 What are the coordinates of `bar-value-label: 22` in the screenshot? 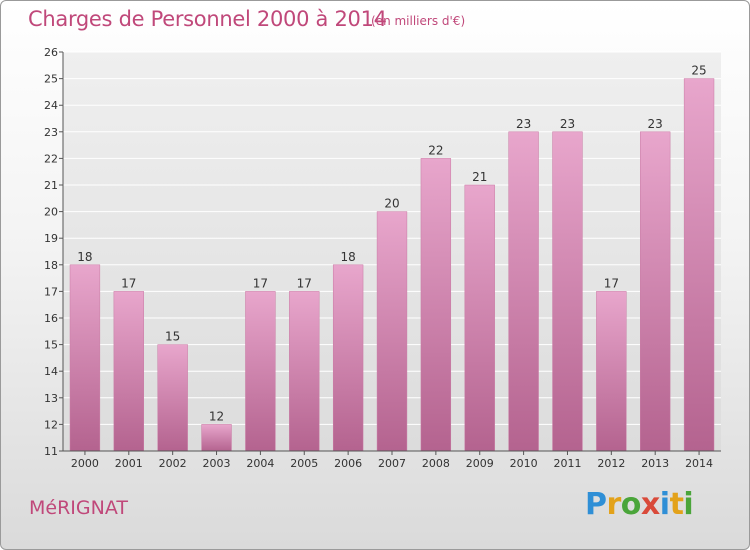 It's located at (435, 150).